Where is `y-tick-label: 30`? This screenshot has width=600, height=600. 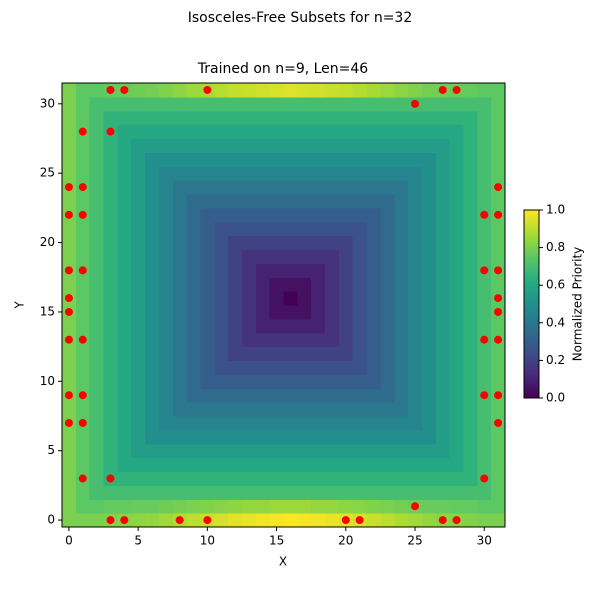
y-tick-label: 30 is located at coordinates (47, 103).